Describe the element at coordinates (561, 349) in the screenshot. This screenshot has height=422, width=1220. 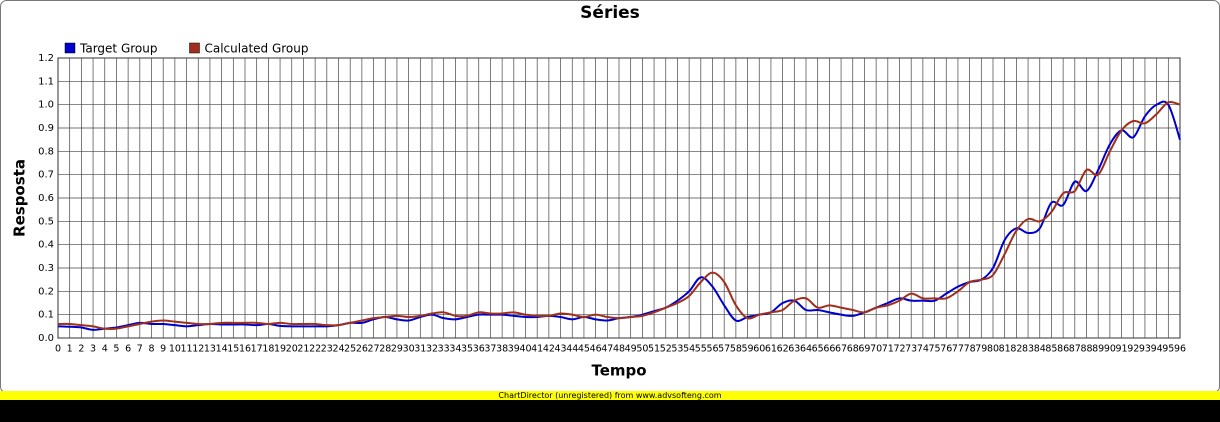
I see `x-tick-label: 43` at that location.